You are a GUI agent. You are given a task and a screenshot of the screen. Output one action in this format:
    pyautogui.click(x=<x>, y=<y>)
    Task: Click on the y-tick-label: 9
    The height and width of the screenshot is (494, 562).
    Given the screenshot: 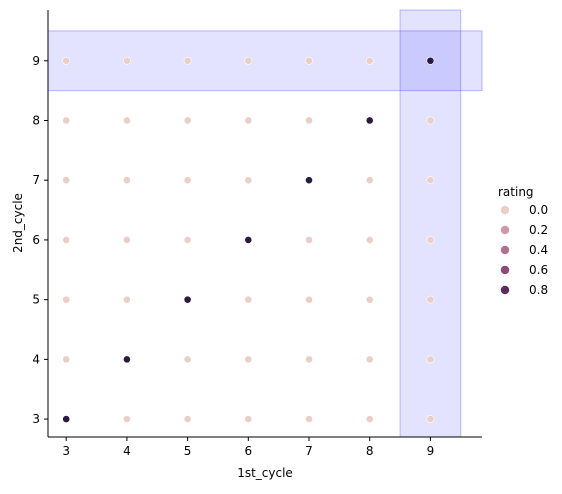 What is the action you would take?
    pyautogui.click(x=36, y=61)
    